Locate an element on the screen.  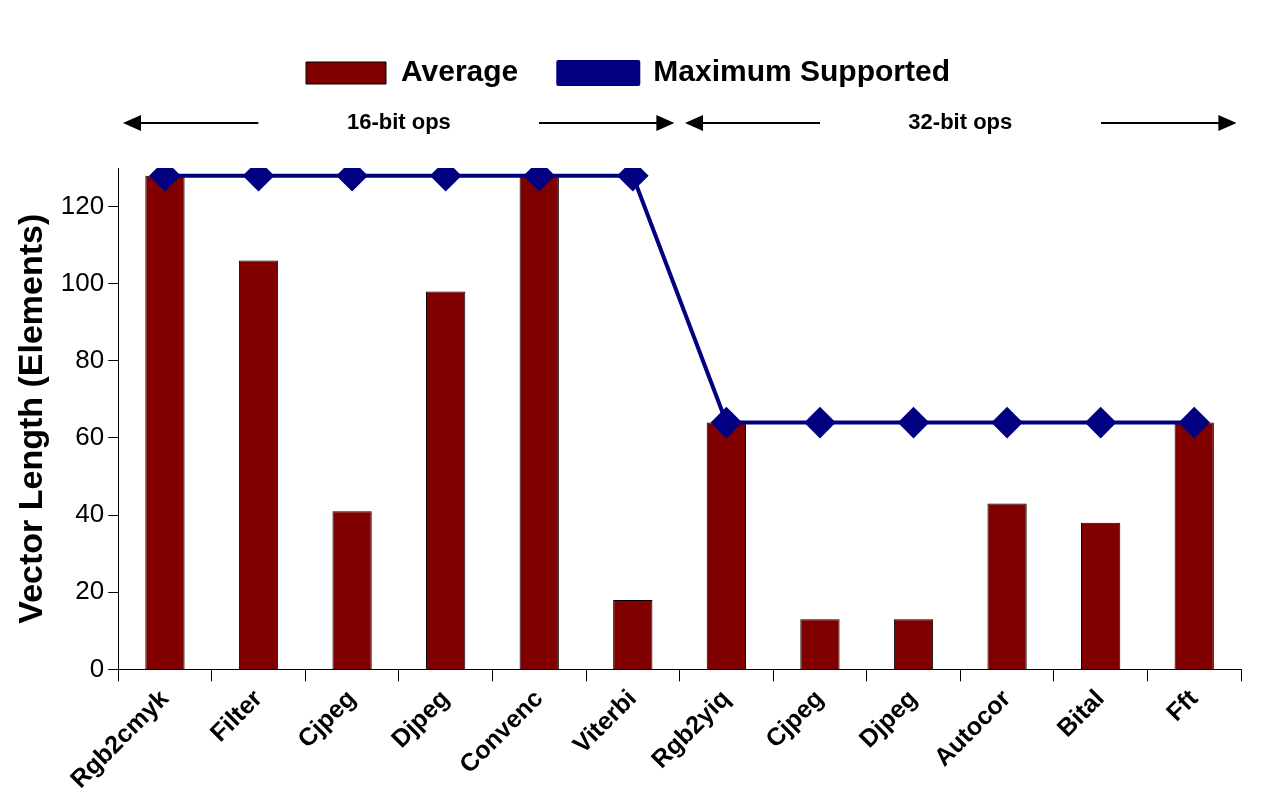
legend-label: Average is located at coordinates (460, 71).